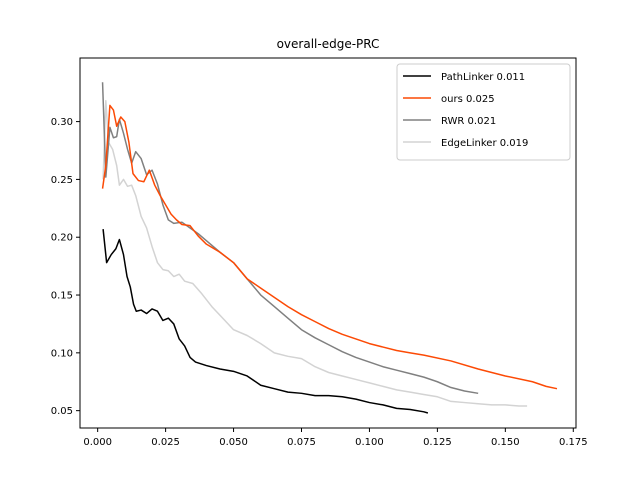 The height and width of the screenshot is (480, 640). I want to click on x-tick-label: 0.175, so click(573, 442).